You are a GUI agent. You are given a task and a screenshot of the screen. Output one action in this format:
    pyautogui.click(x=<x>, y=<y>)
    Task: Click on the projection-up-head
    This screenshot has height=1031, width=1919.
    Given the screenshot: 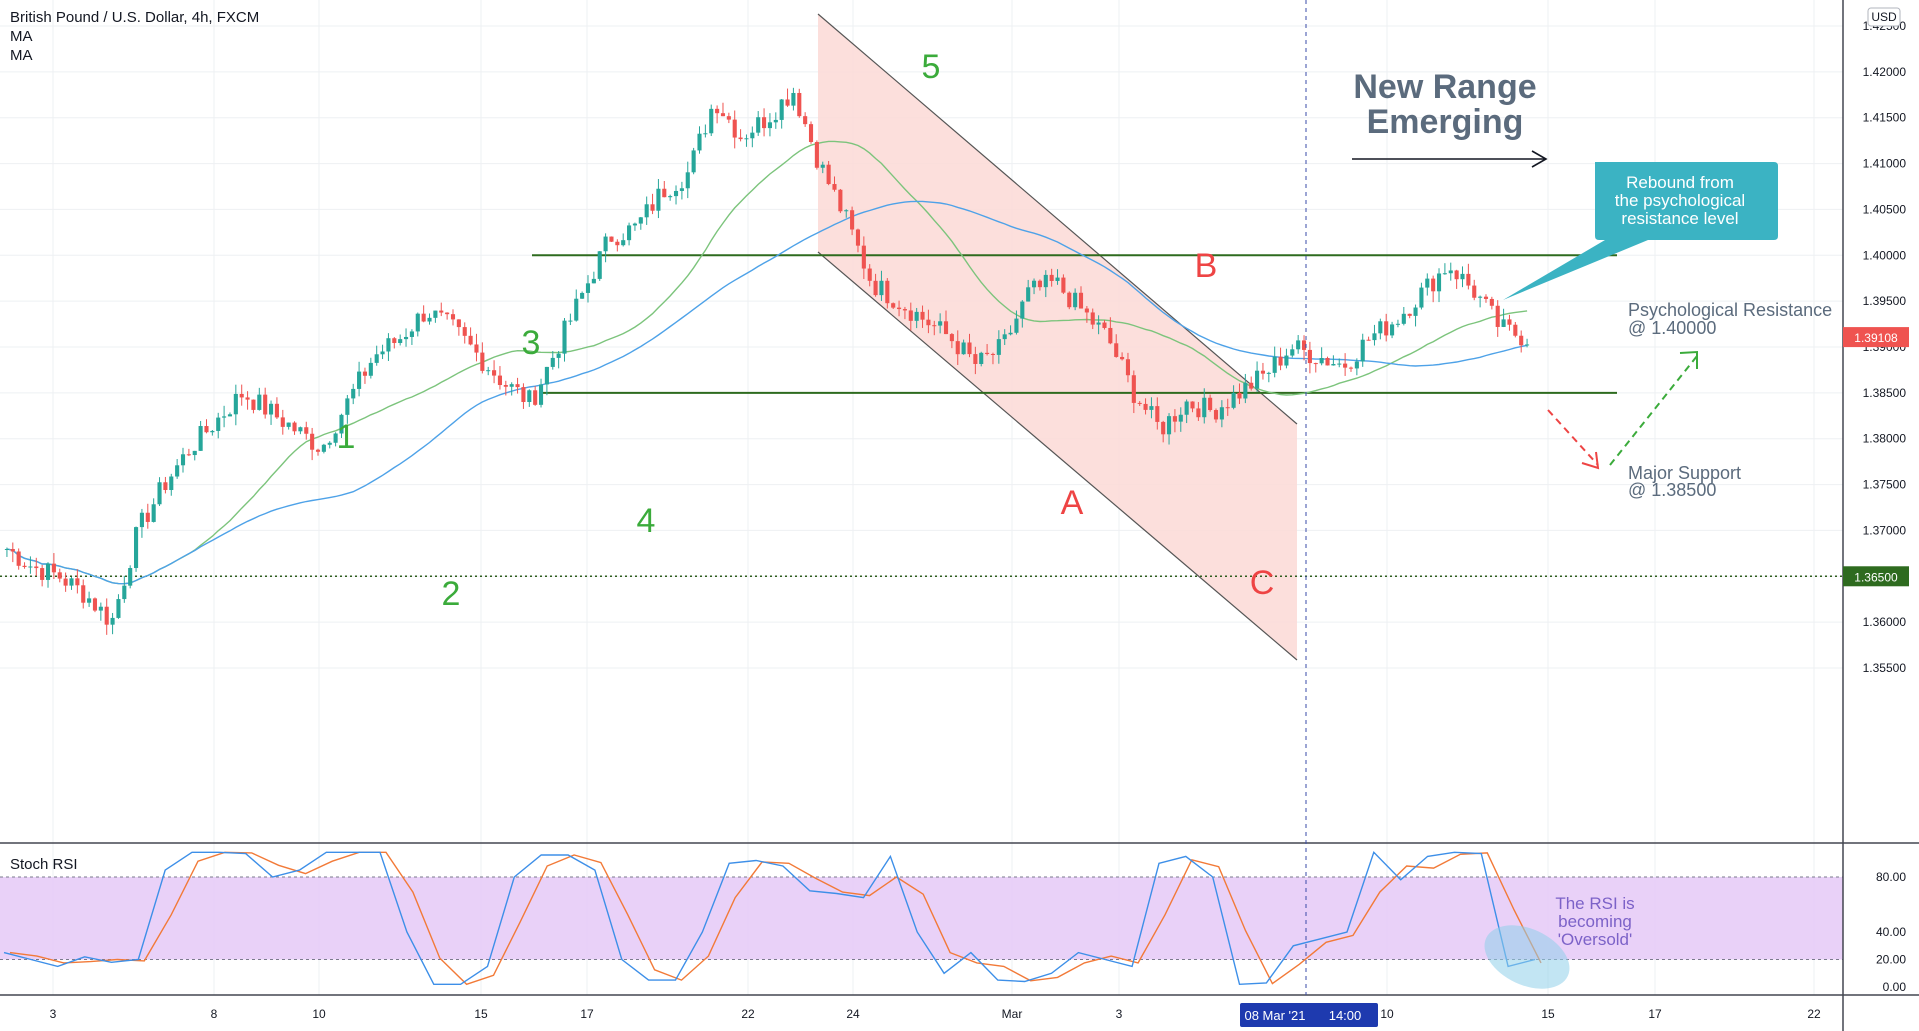 What is the action you would take?
    pyautogui.click(x=1688, y=359)
    